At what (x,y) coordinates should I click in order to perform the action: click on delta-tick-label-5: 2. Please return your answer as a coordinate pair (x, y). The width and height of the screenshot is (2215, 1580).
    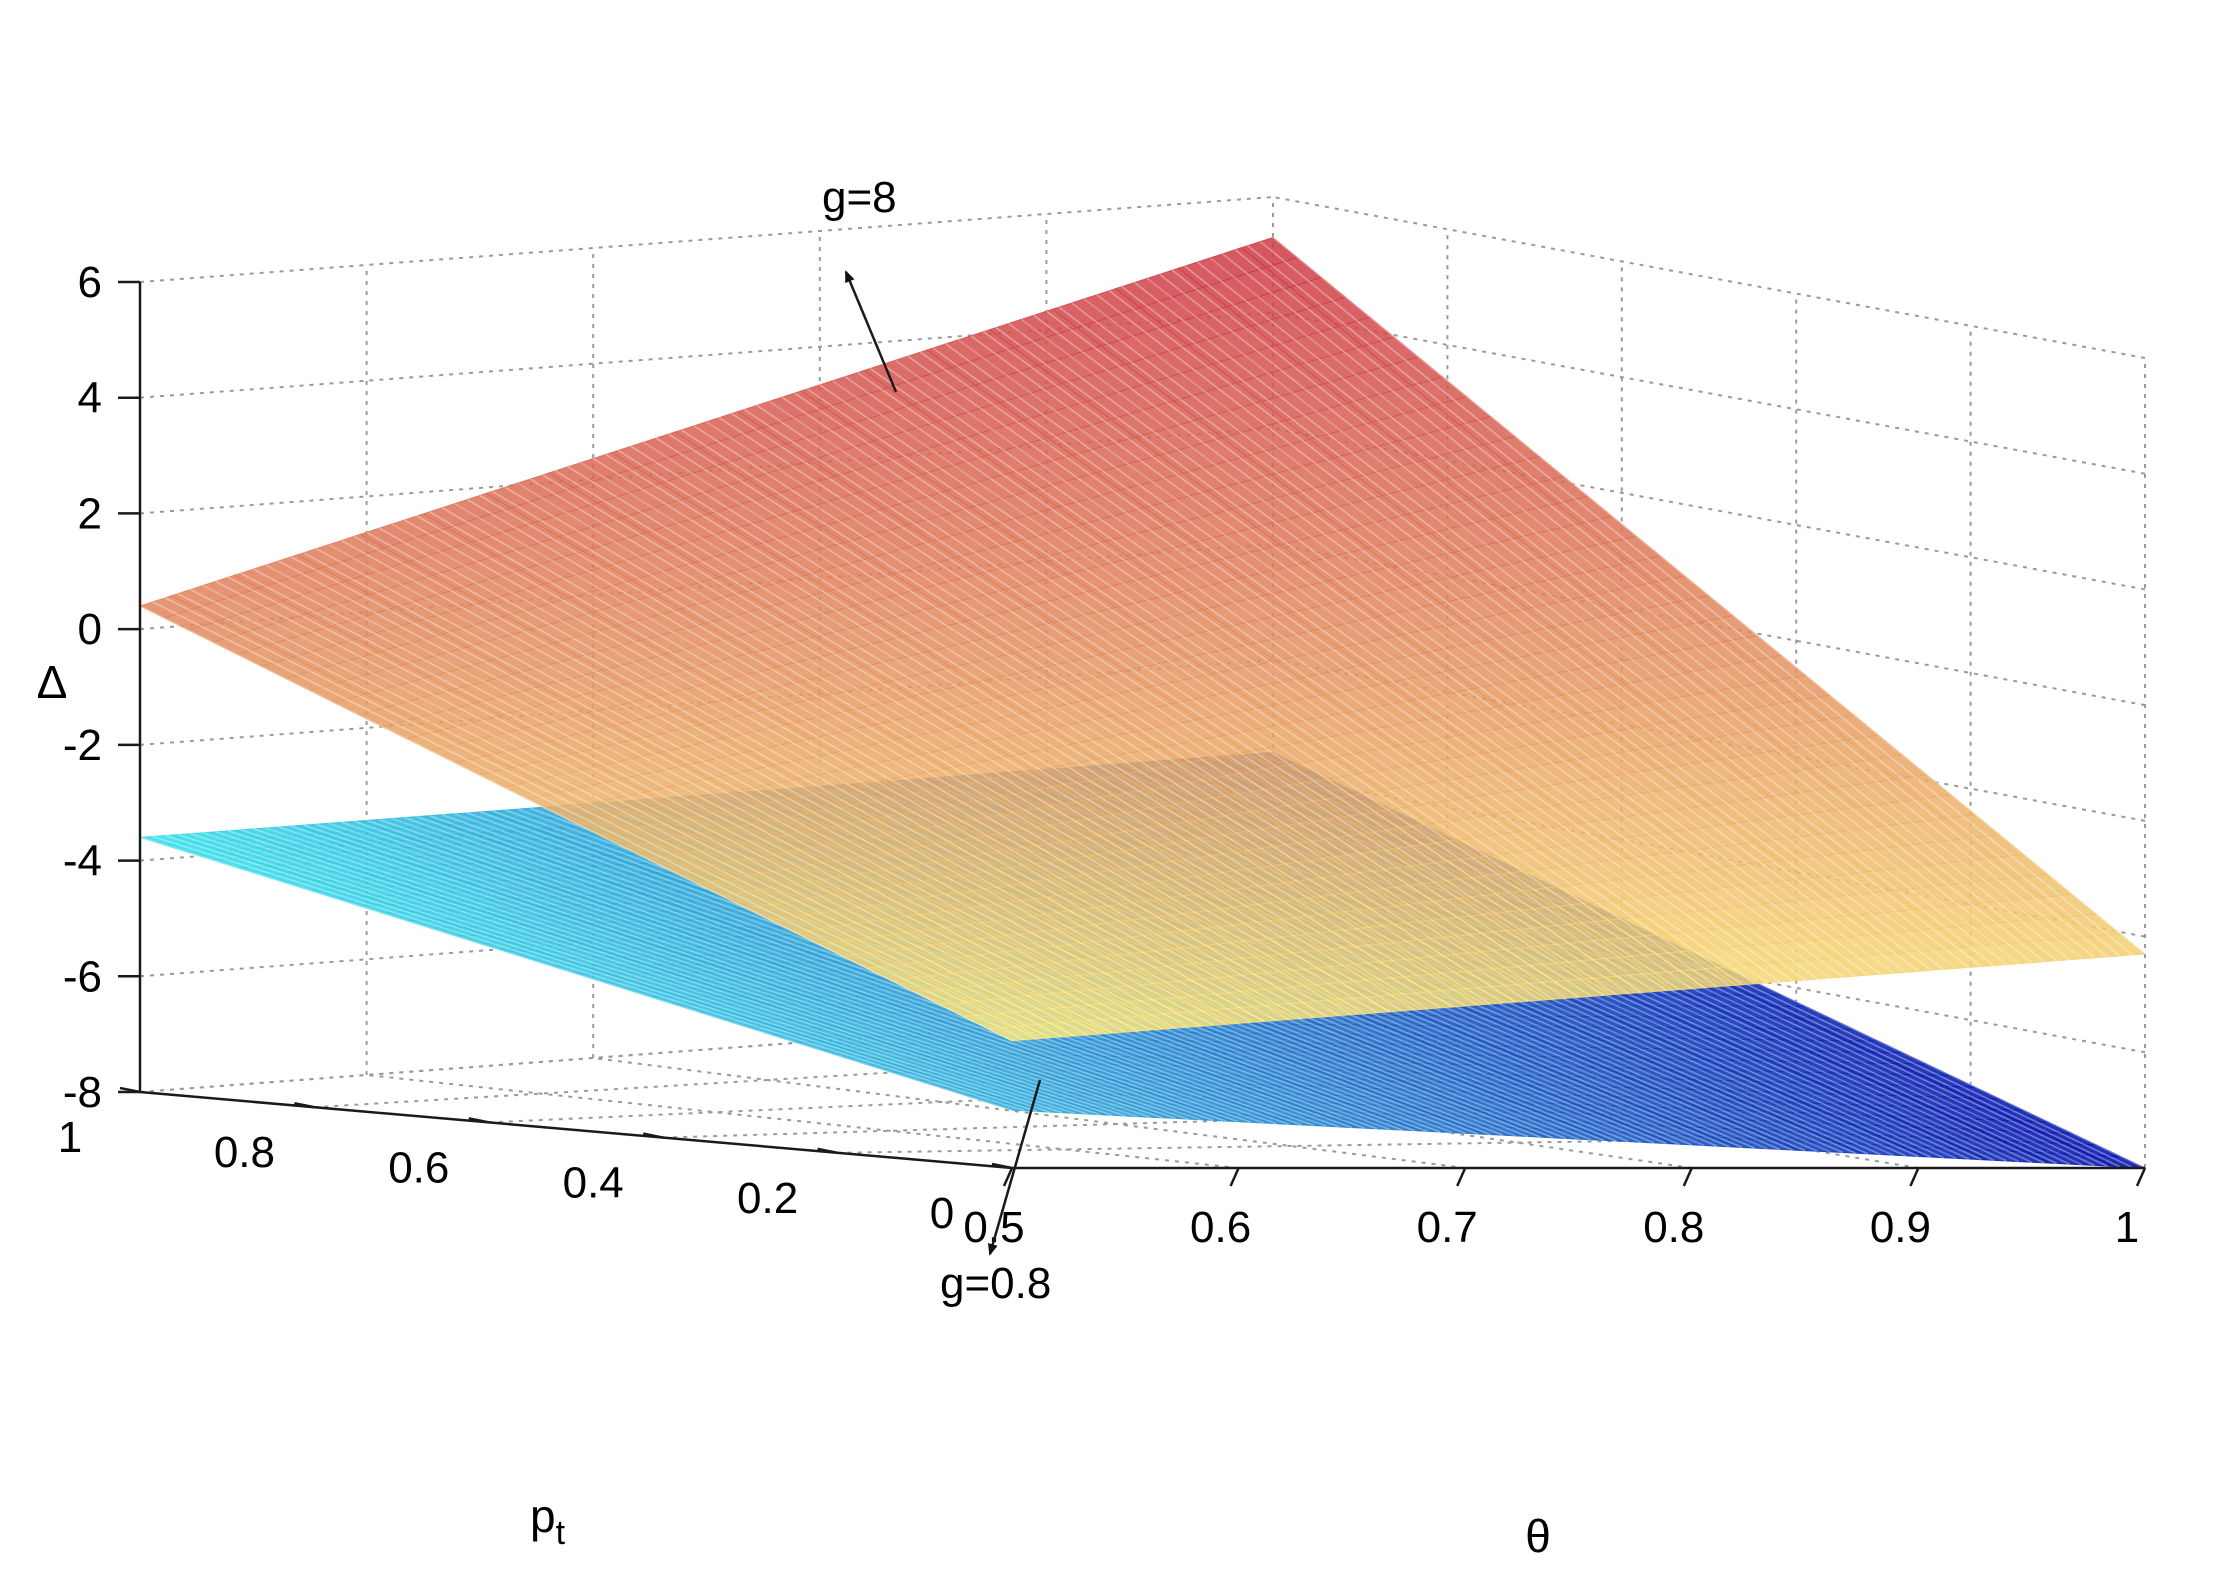
    Looking at the image, I should click on (90, 513).